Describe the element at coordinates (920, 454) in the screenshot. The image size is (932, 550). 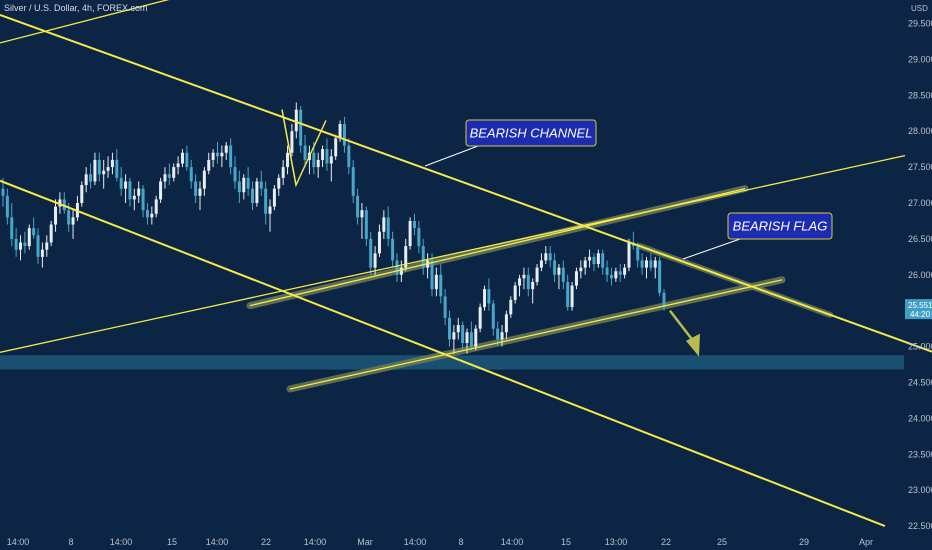
I see `y-tick-label: 23.500` at that location.